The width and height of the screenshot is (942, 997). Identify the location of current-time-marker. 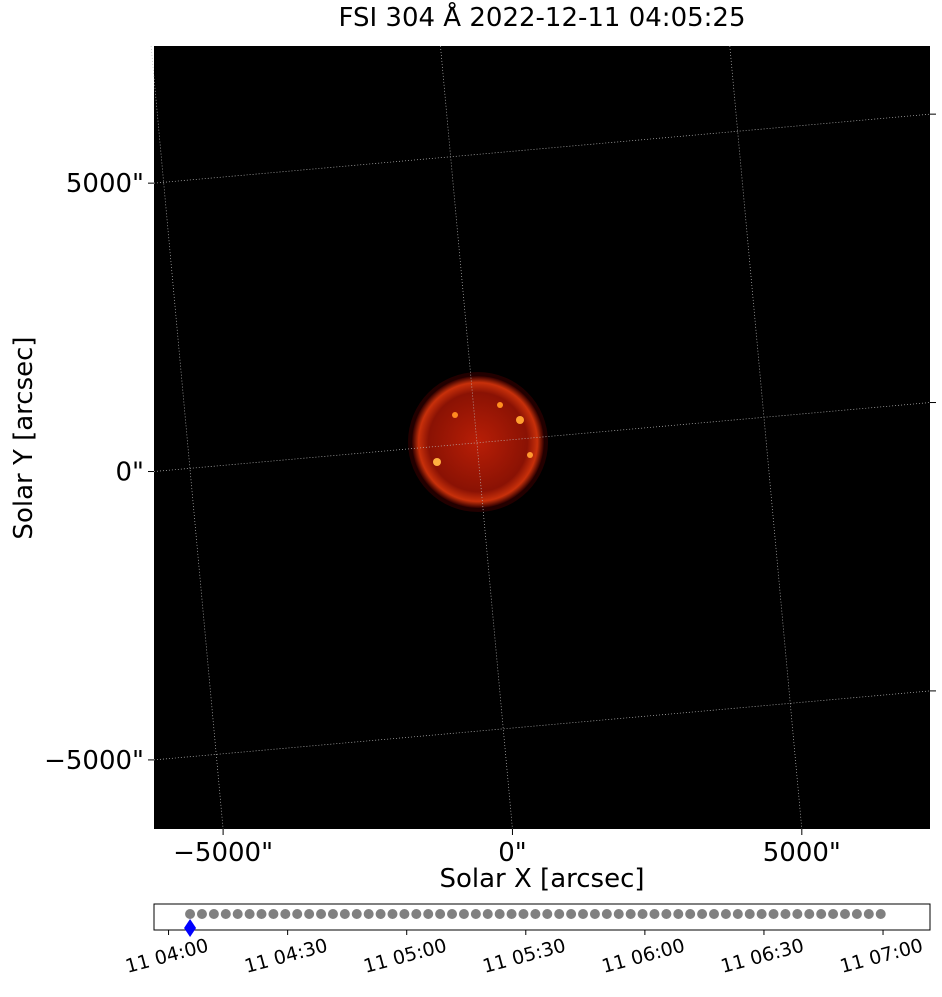
(190, 928).